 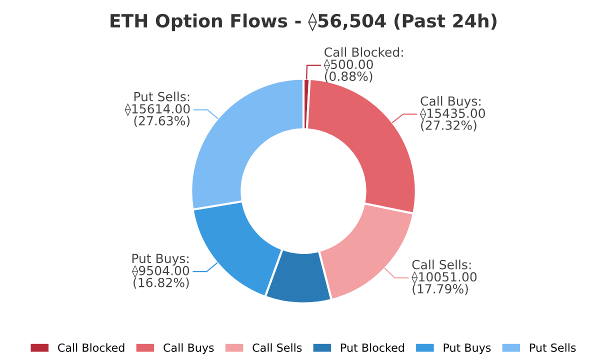 What do you see at coordinates (553, 347) in the screenshot?
I see `legend-label: Put Sells` at bounding box center [553, 347].